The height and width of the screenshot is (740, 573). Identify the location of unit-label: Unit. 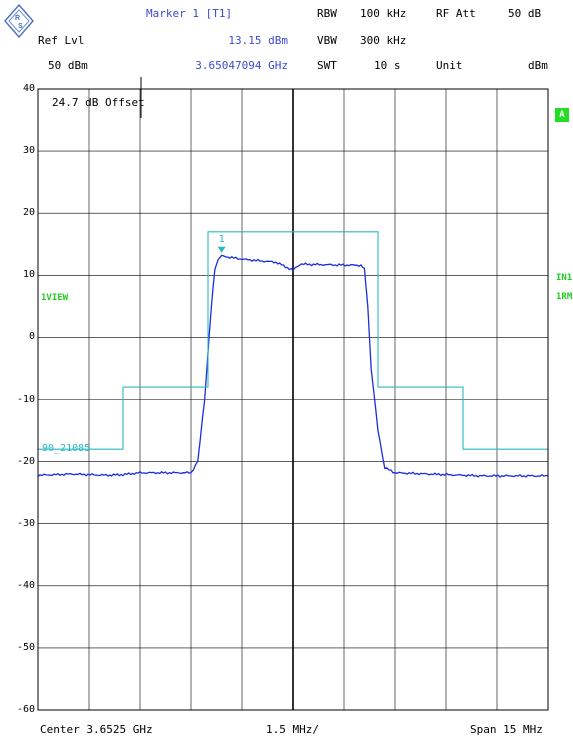
(449, 65).